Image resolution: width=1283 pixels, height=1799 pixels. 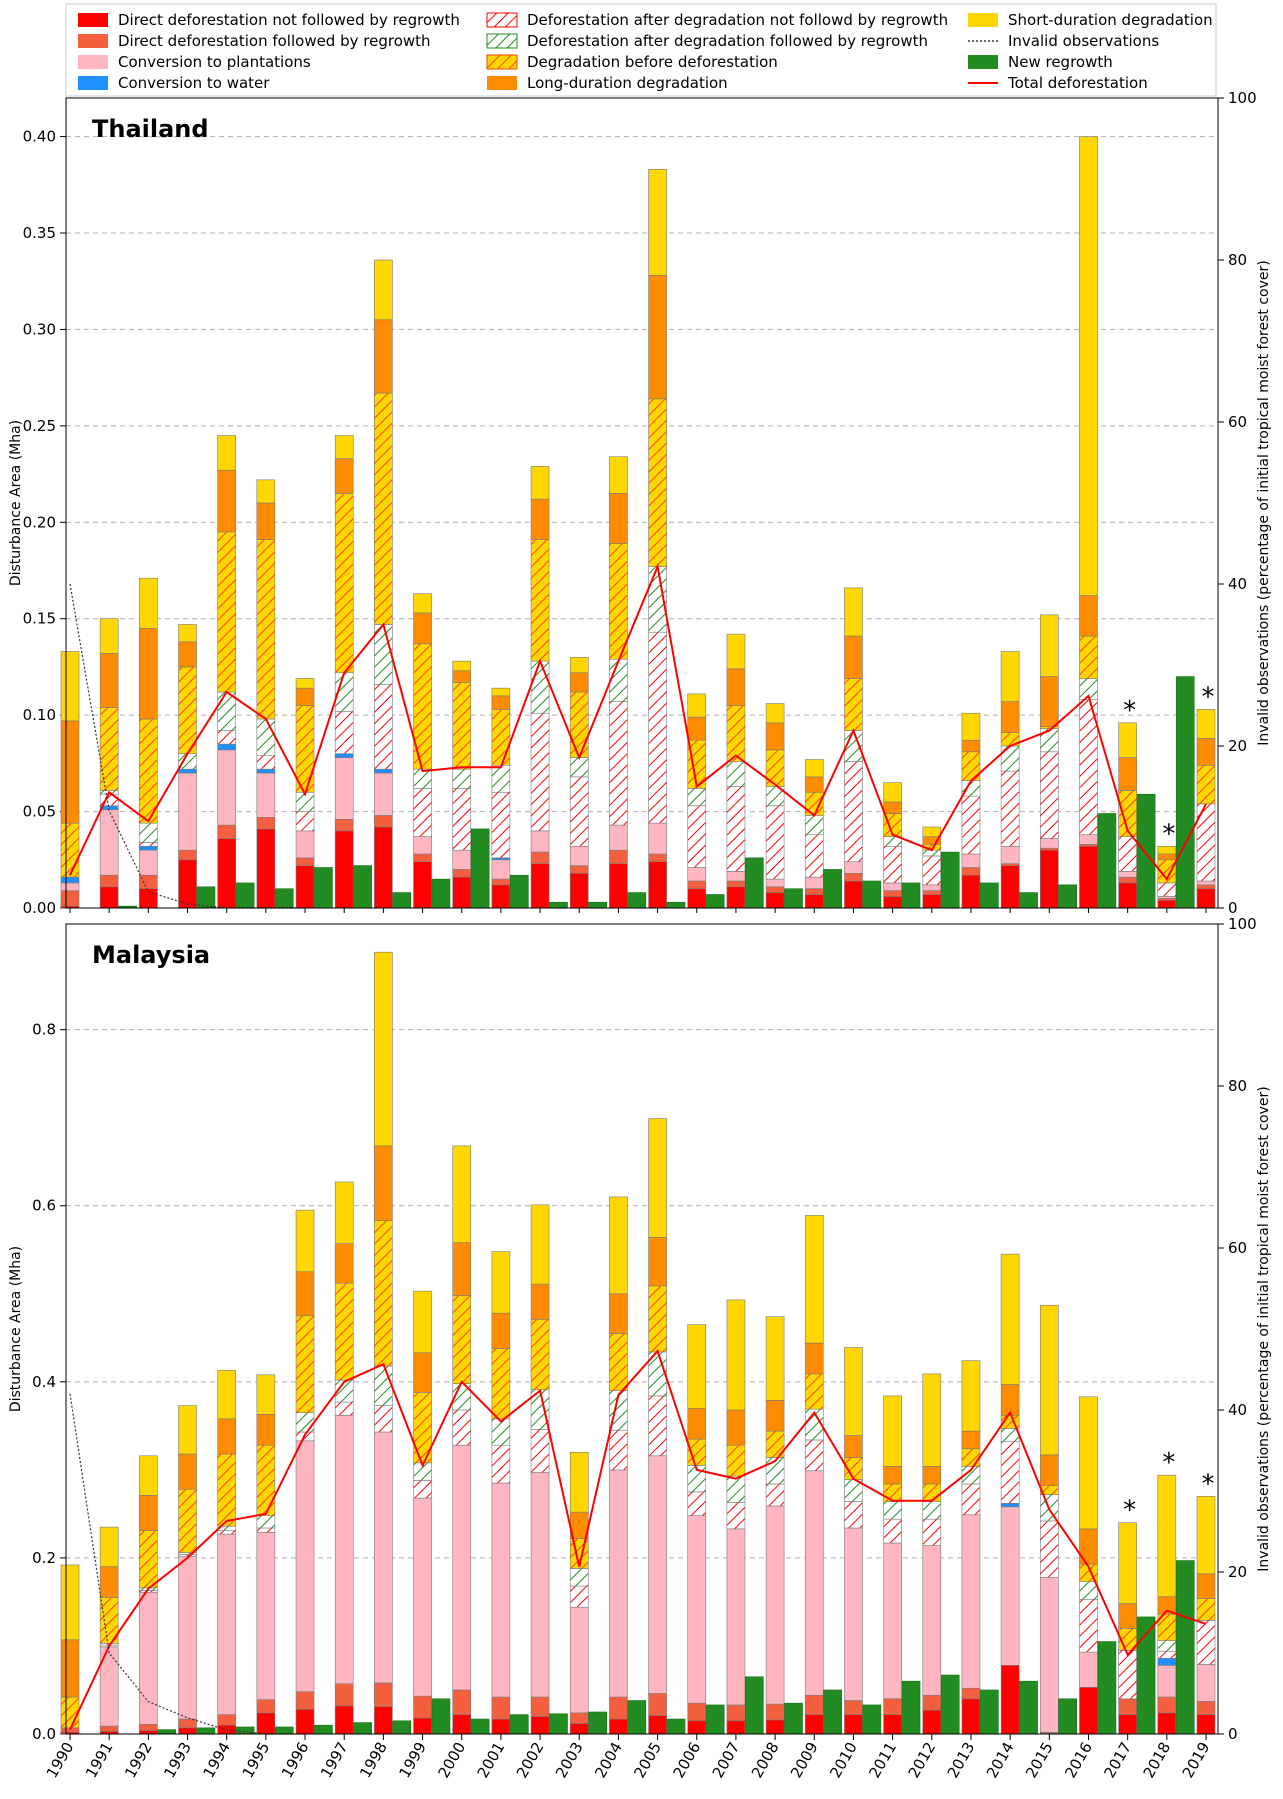 What do you see at coordinates (462, 1194) in the screenshot?
I see `bar-sd-2000` at bounding box center [462, 1194].